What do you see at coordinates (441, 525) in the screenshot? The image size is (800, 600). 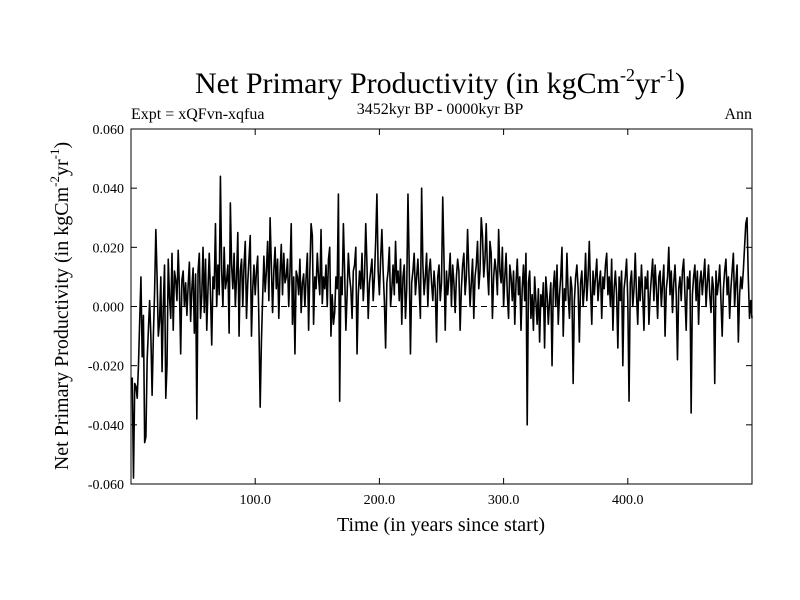 I see `x-axis-label: Time (in years since start)` at bounding box center [441, 525].